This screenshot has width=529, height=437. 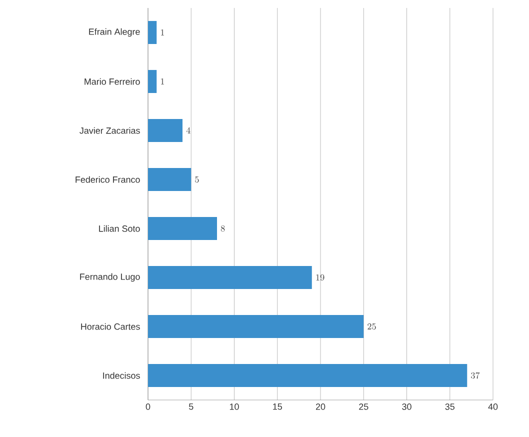 I want to click on x-tick-label: 20, so click(x=321, y=407).